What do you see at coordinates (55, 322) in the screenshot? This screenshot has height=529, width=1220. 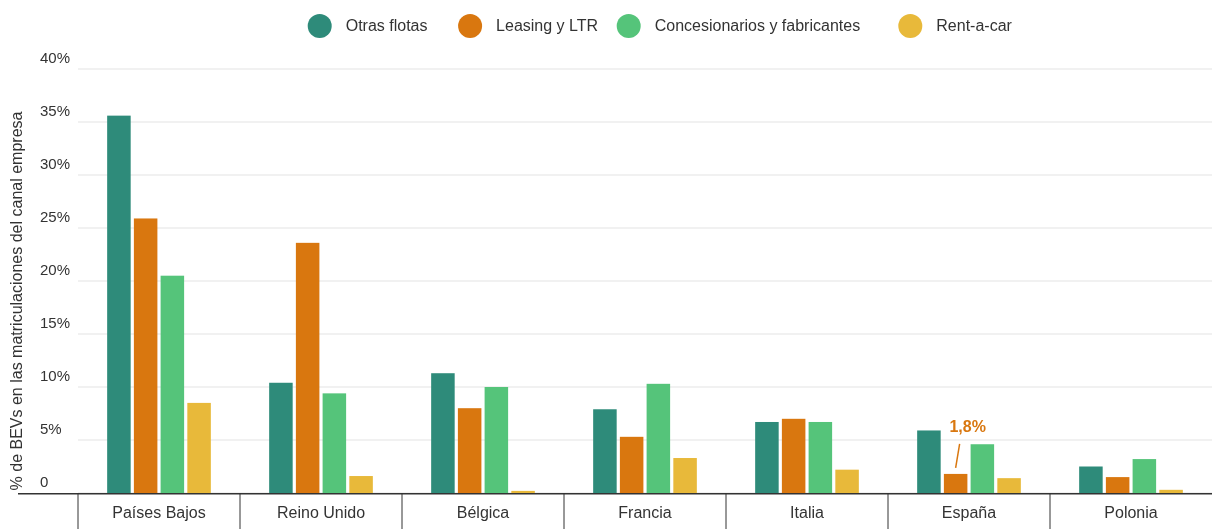 I see `y-tick-label: 15%` at bounding box center [55, 322].